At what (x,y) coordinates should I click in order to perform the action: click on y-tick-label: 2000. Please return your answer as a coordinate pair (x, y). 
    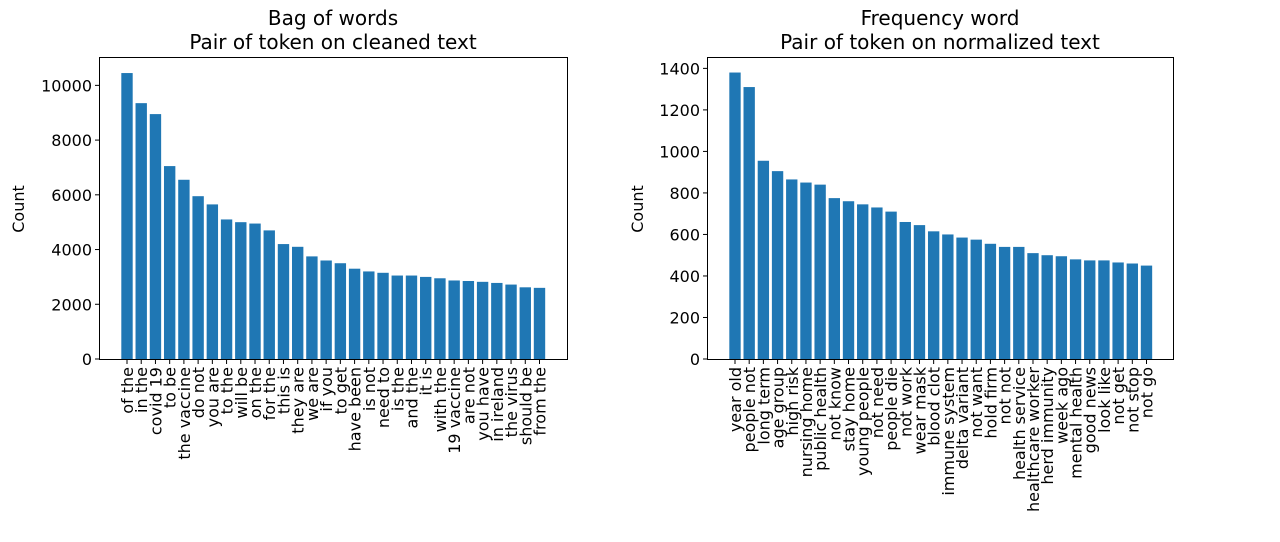
    Looking at the image, I should click on (71, 304).